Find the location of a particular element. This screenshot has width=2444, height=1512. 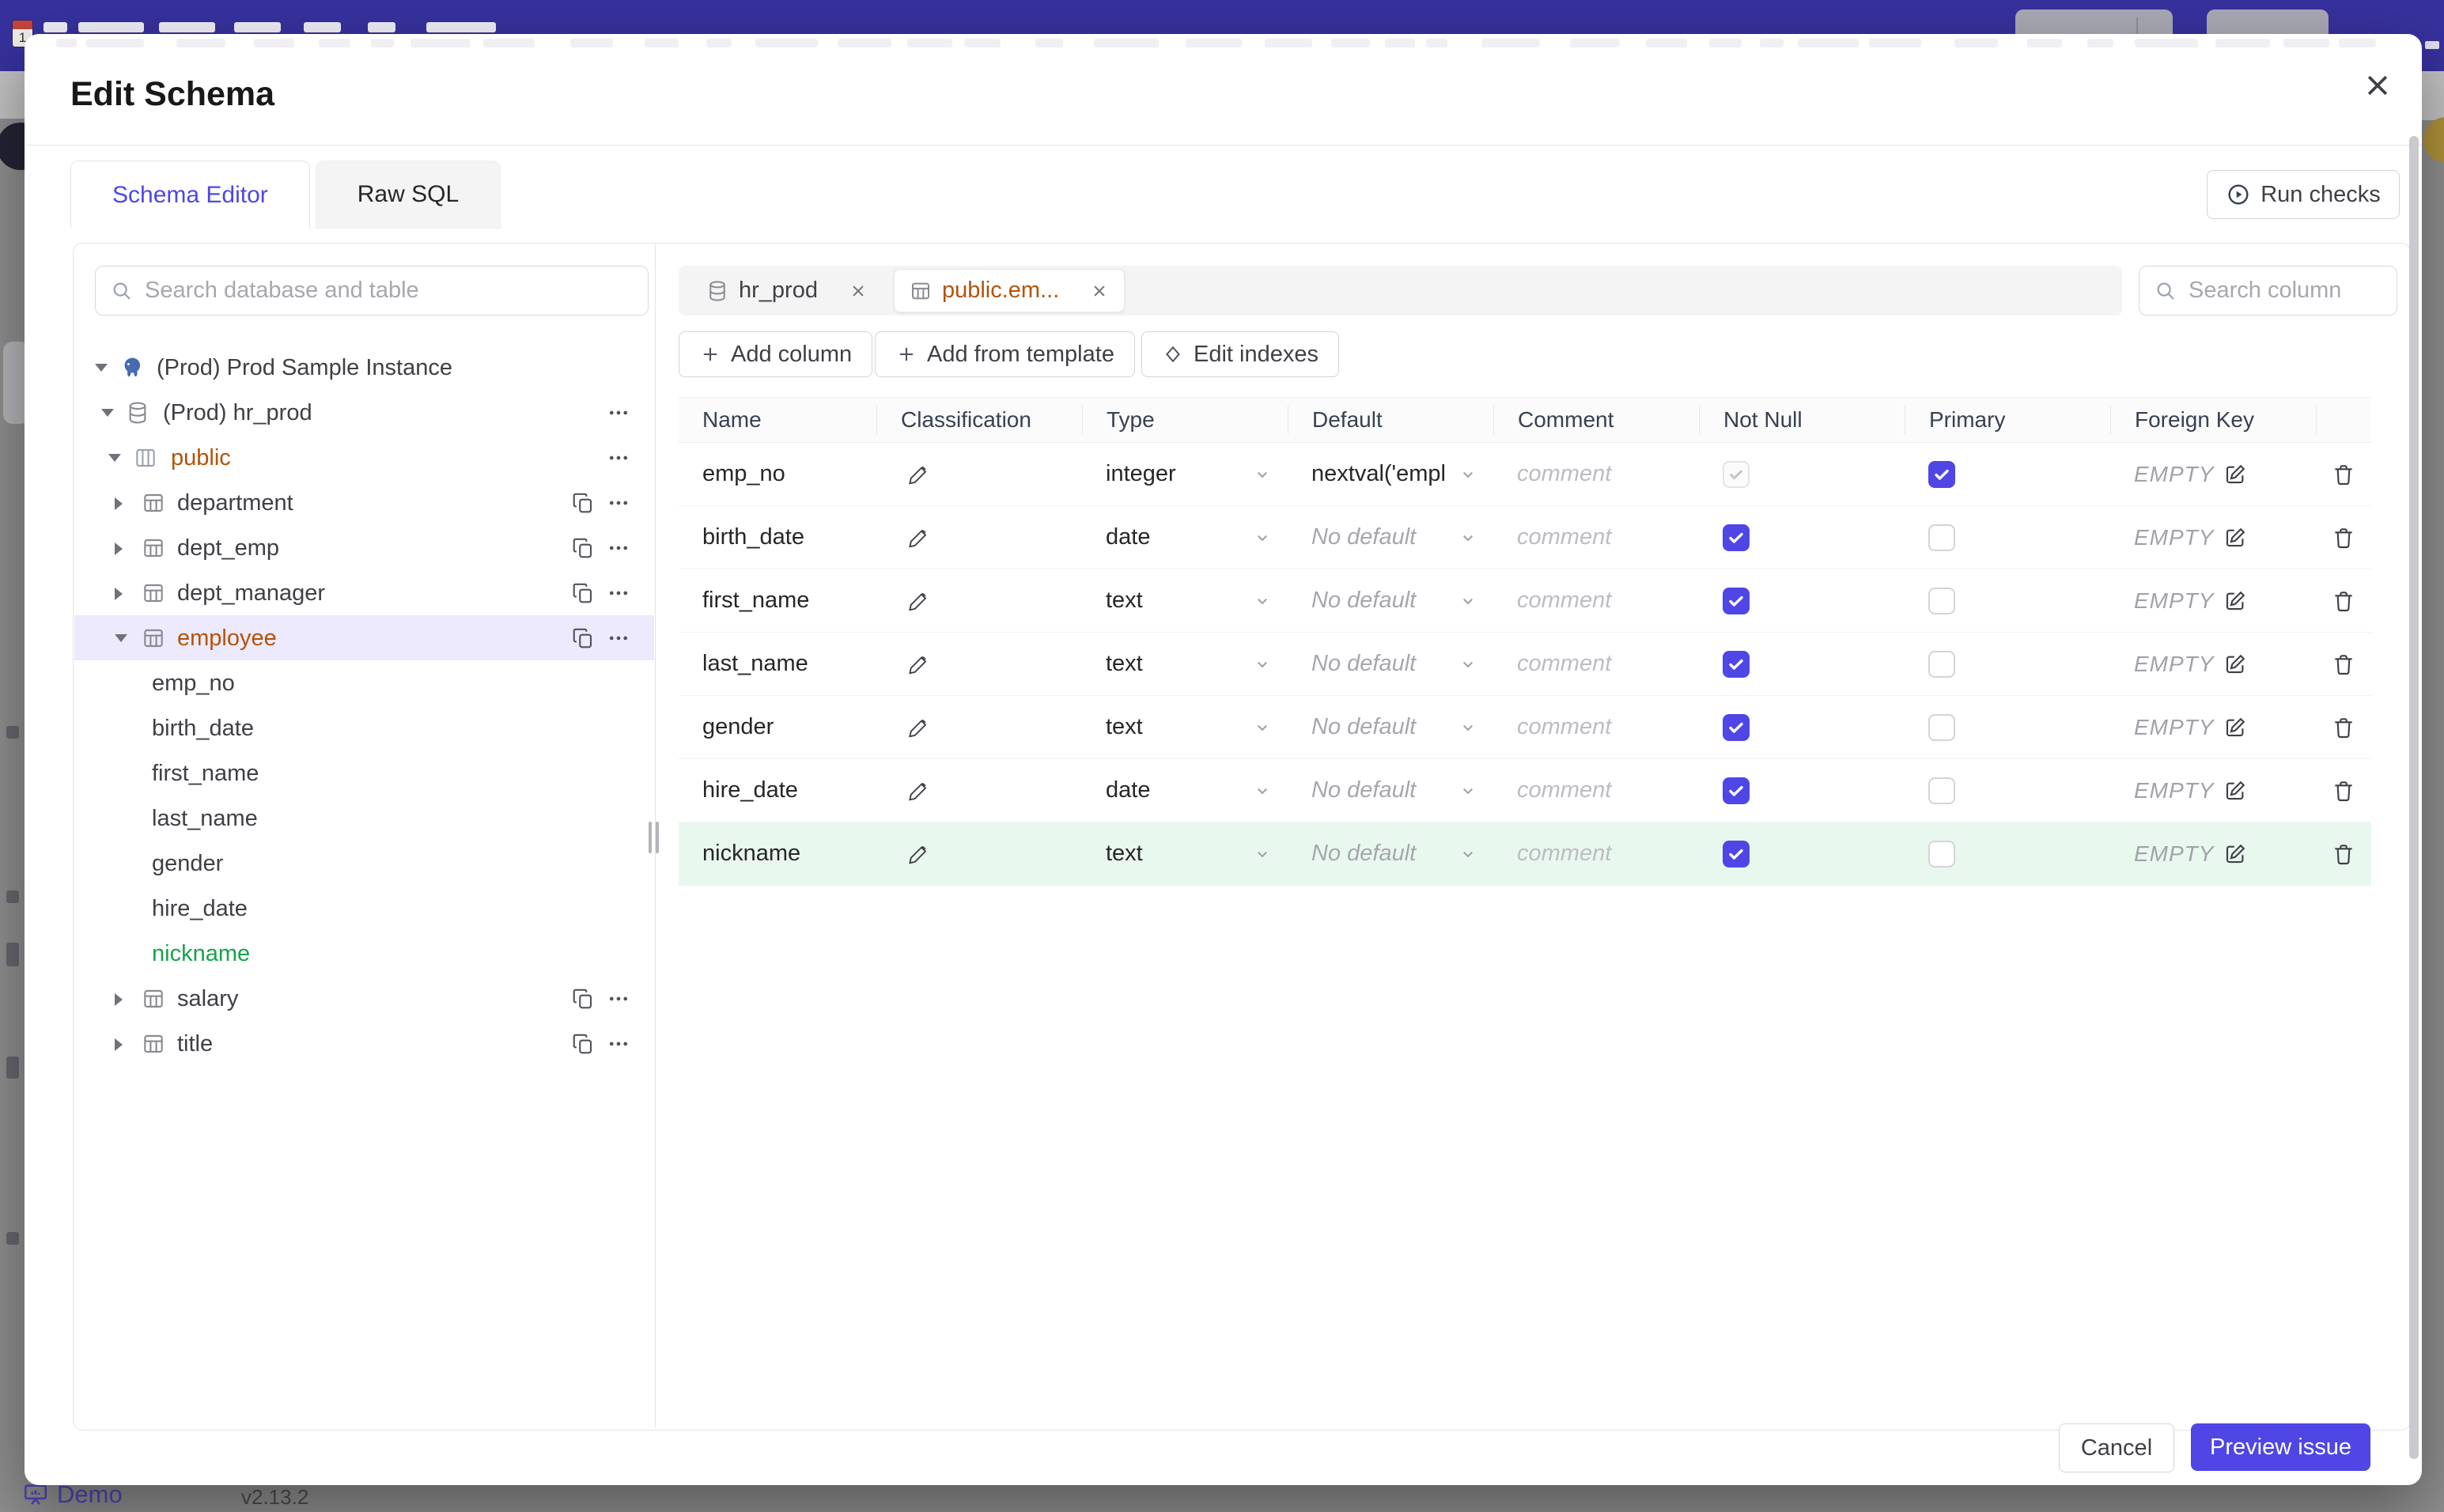

column-name-cell: emp_no is located at coordinates (777, 474).